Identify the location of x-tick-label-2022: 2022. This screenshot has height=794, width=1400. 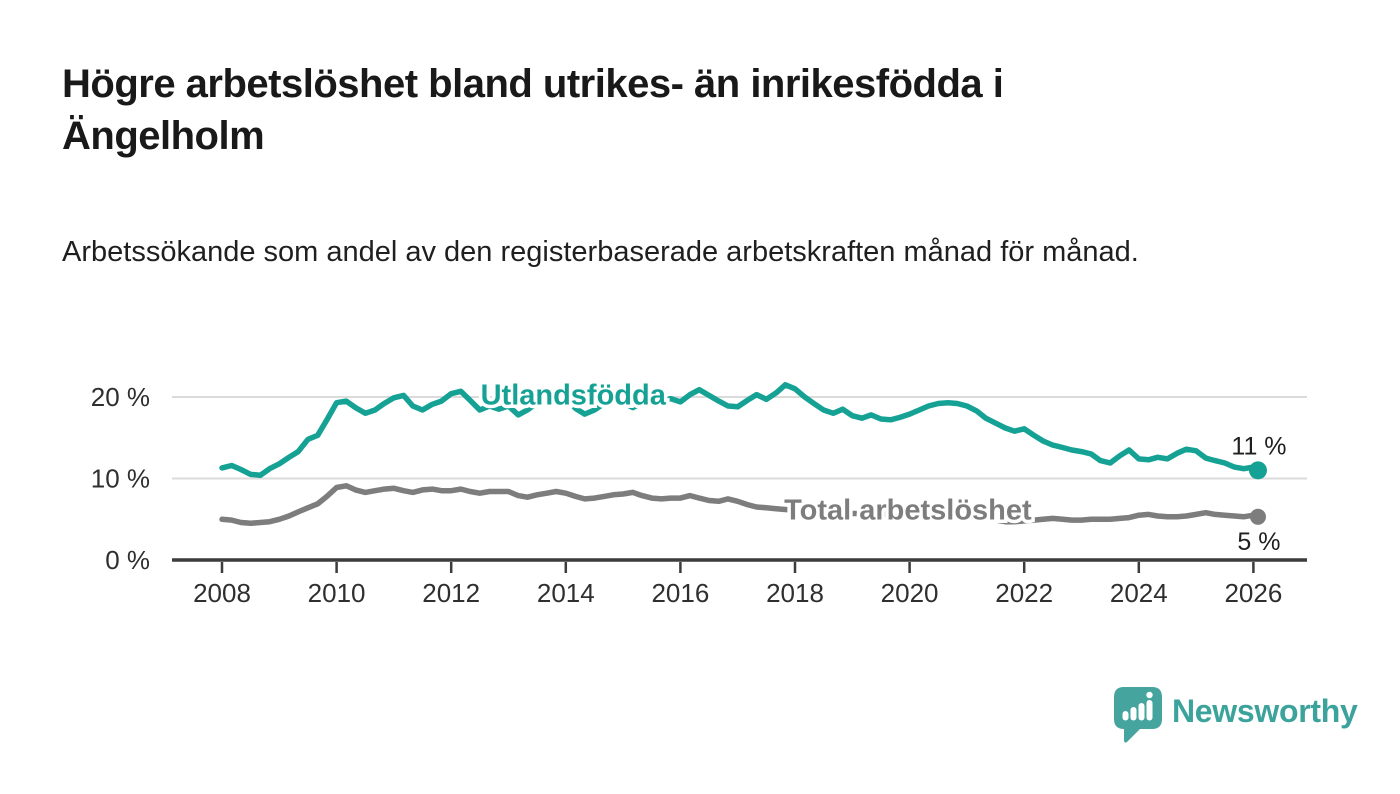
(1024, 593).